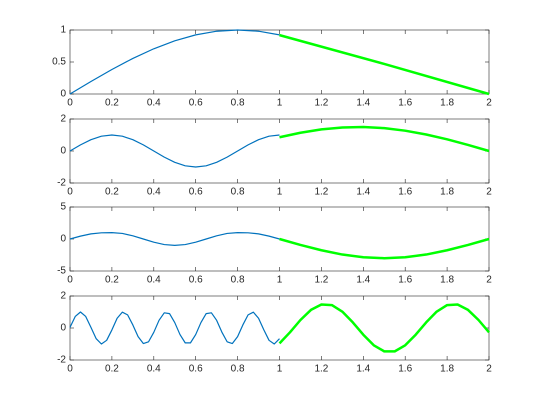 The image size is (540, 405). I want to click on y-tick-label: 0.5, so click(59, 62).